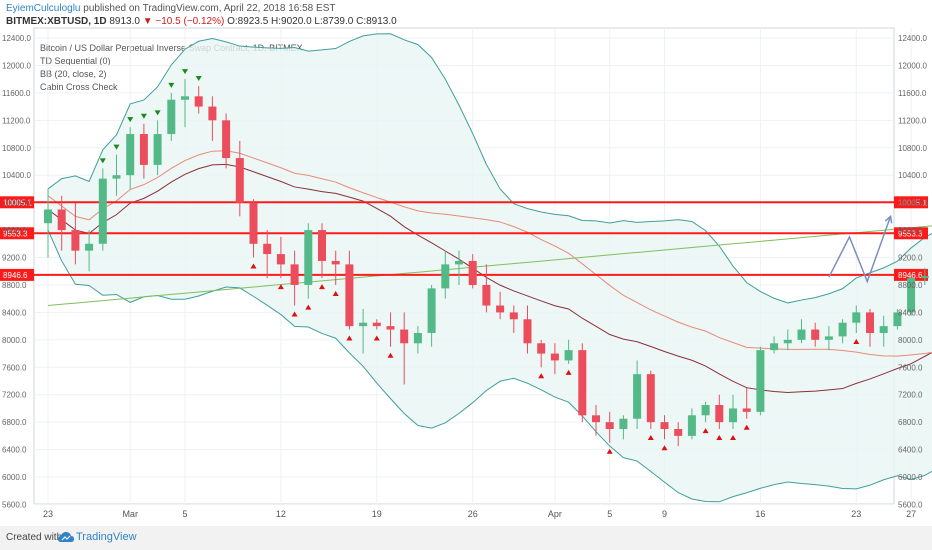  Describe the element at coordinates (16, 120) in the screenshot. I see `y-tick-left: 11200.0` at that location.